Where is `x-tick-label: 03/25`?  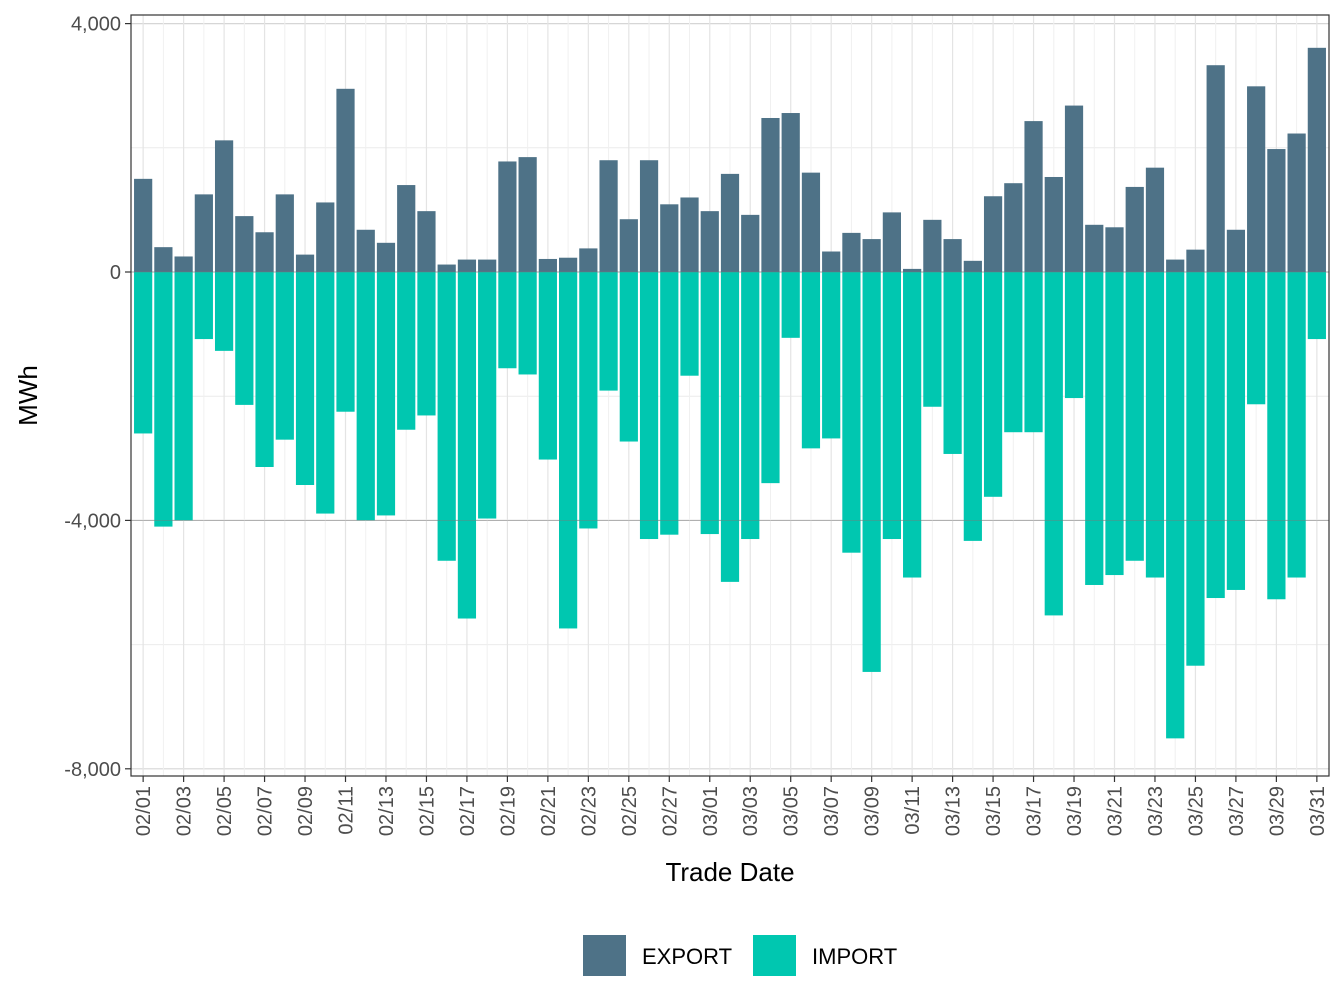 x-tick-label: 03/25 is located at coordinates (1196, 811).